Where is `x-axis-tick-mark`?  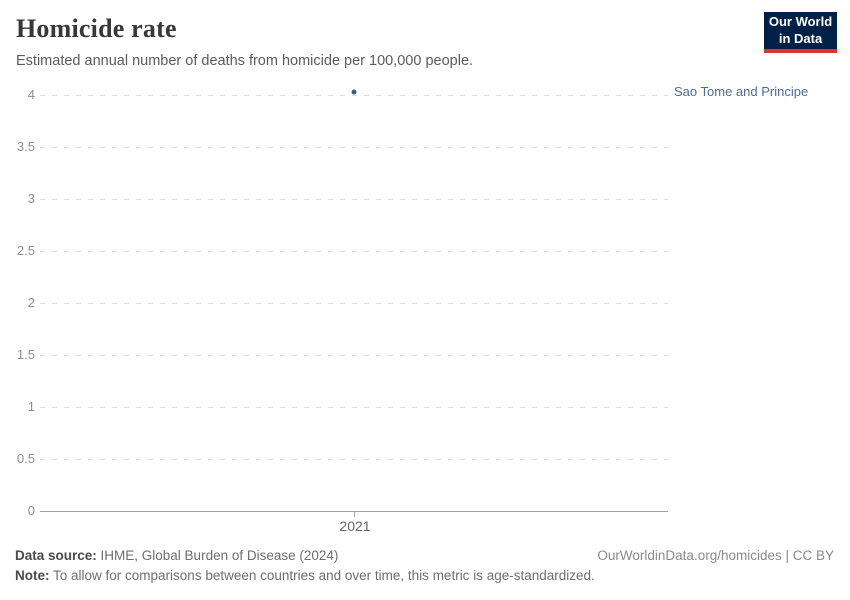
x-axis-tick-mark is located at coordinates (354, 514).